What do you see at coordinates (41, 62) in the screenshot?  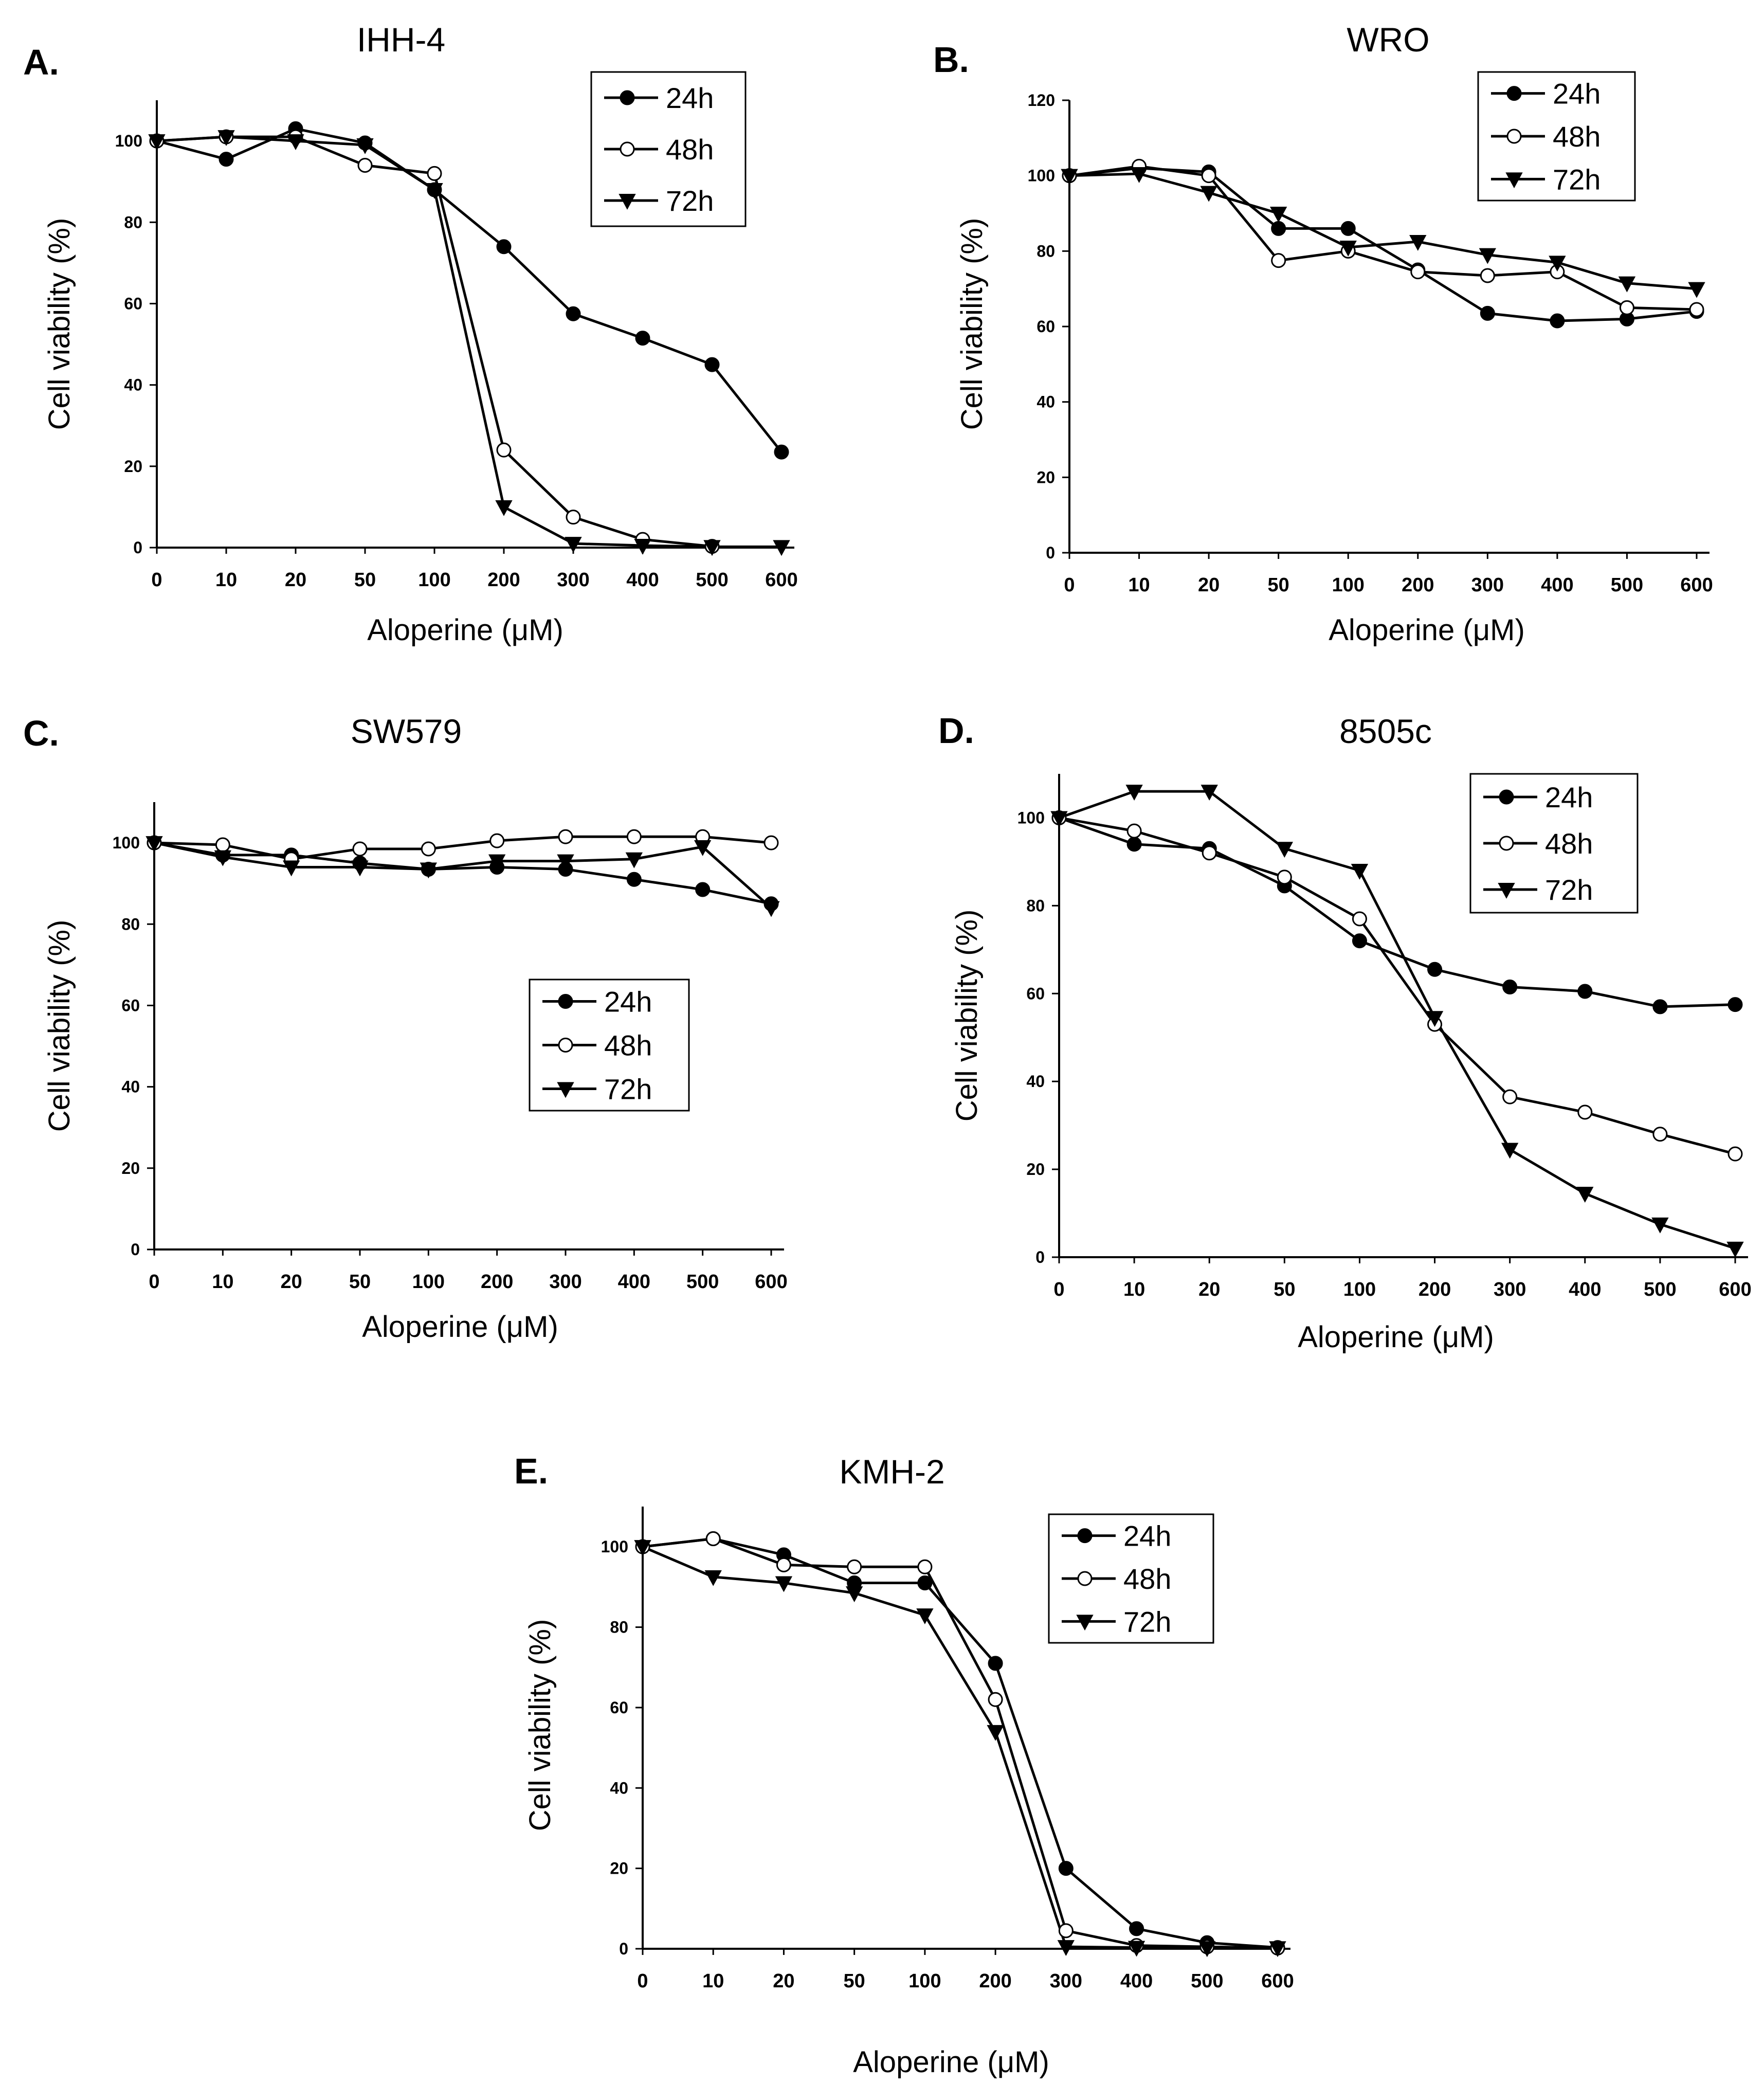 I see `panel-letter: A.` at bounding box center [41, 62].